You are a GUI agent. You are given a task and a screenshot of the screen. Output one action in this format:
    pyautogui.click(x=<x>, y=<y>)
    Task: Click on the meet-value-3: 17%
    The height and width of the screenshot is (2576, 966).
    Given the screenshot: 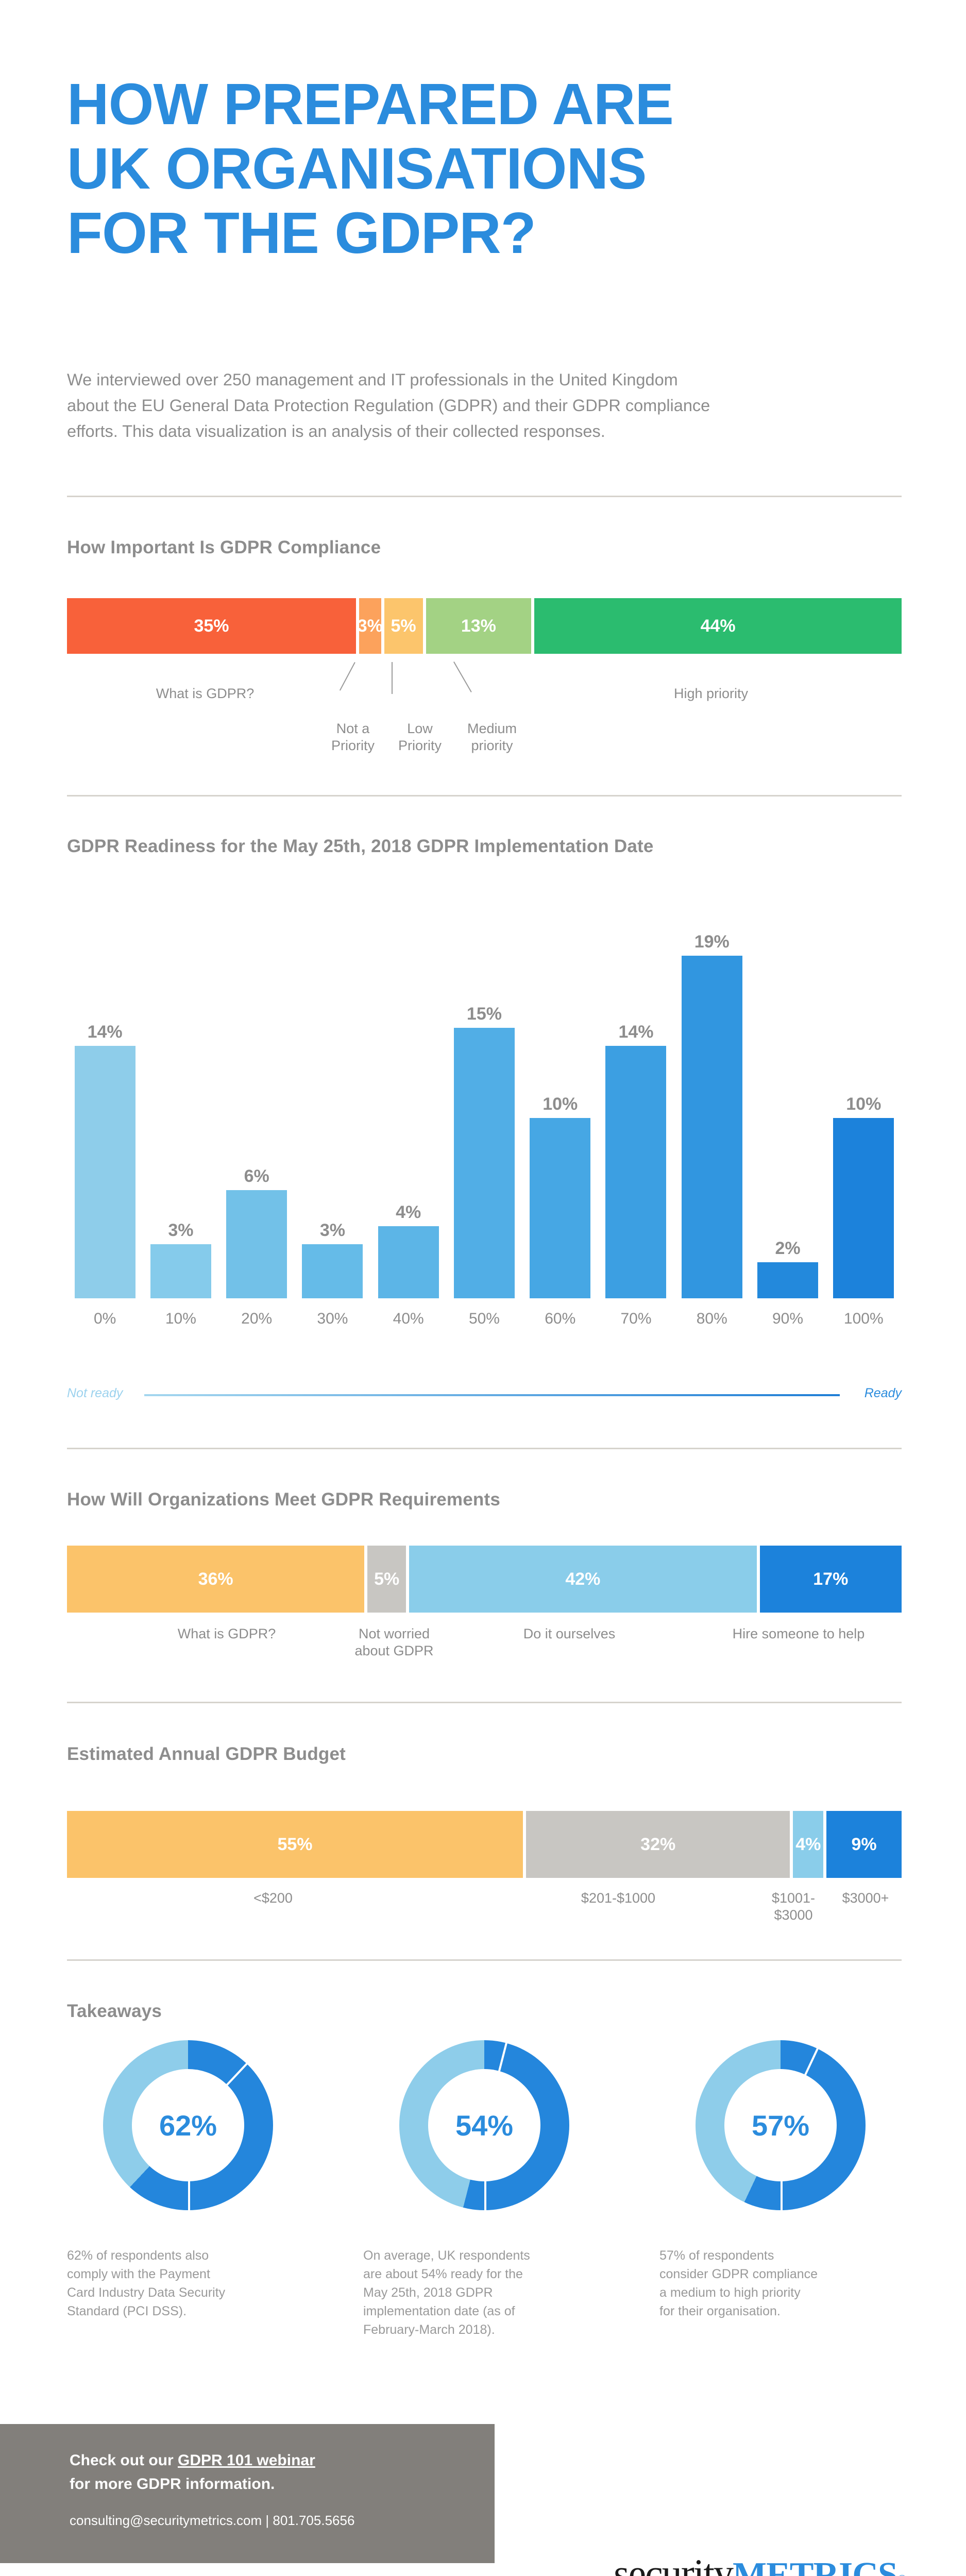 What is the action you would take?
    pyautogui.click(x=831, y=1579)
    